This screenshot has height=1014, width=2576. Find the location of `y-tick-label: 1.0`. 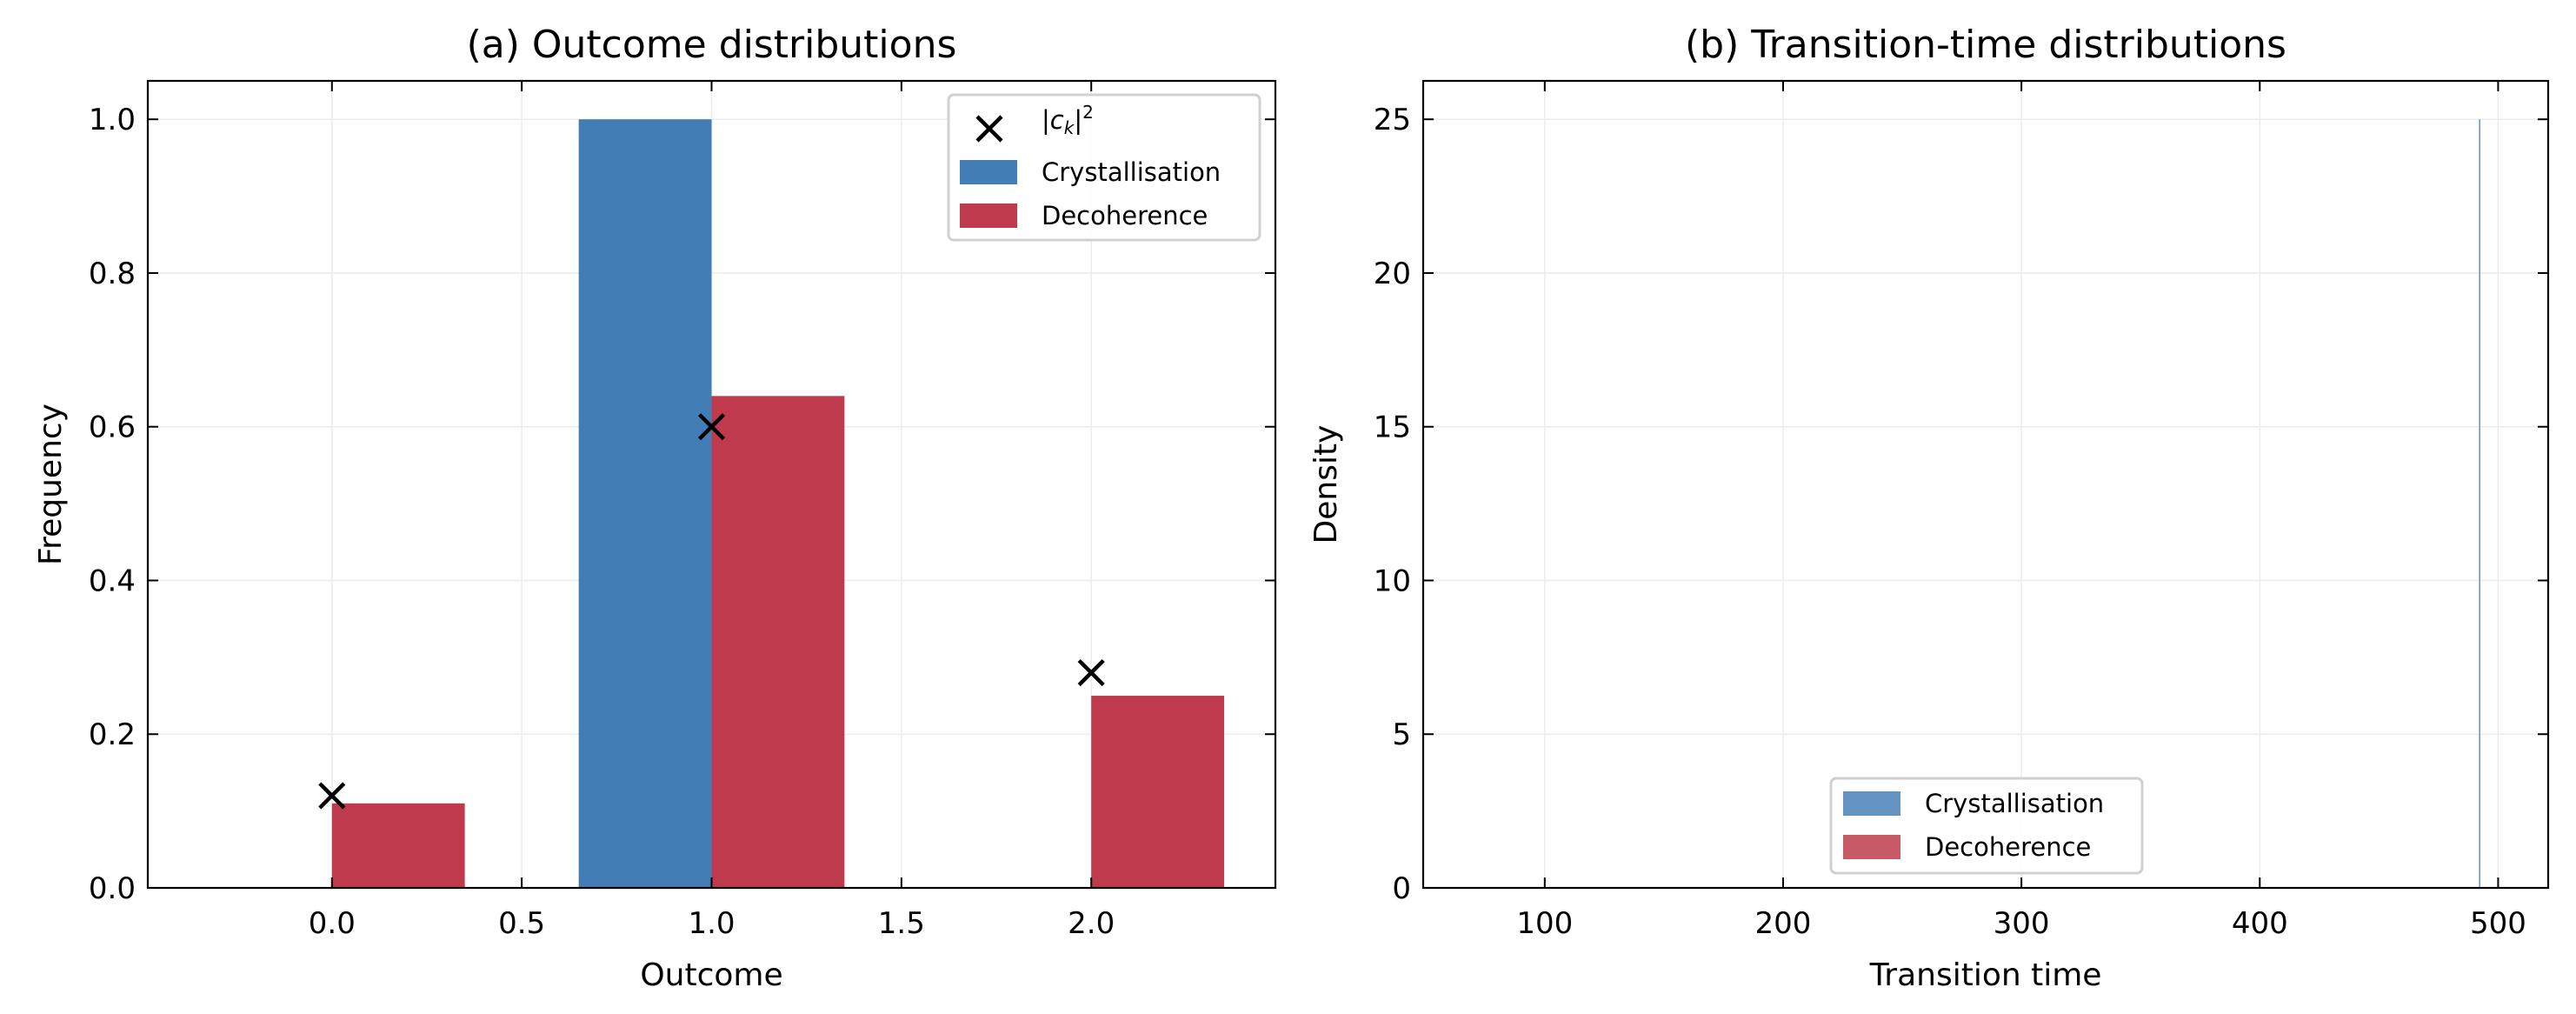

y-tick-label: 1.0 is located at coordinates (112, 120).